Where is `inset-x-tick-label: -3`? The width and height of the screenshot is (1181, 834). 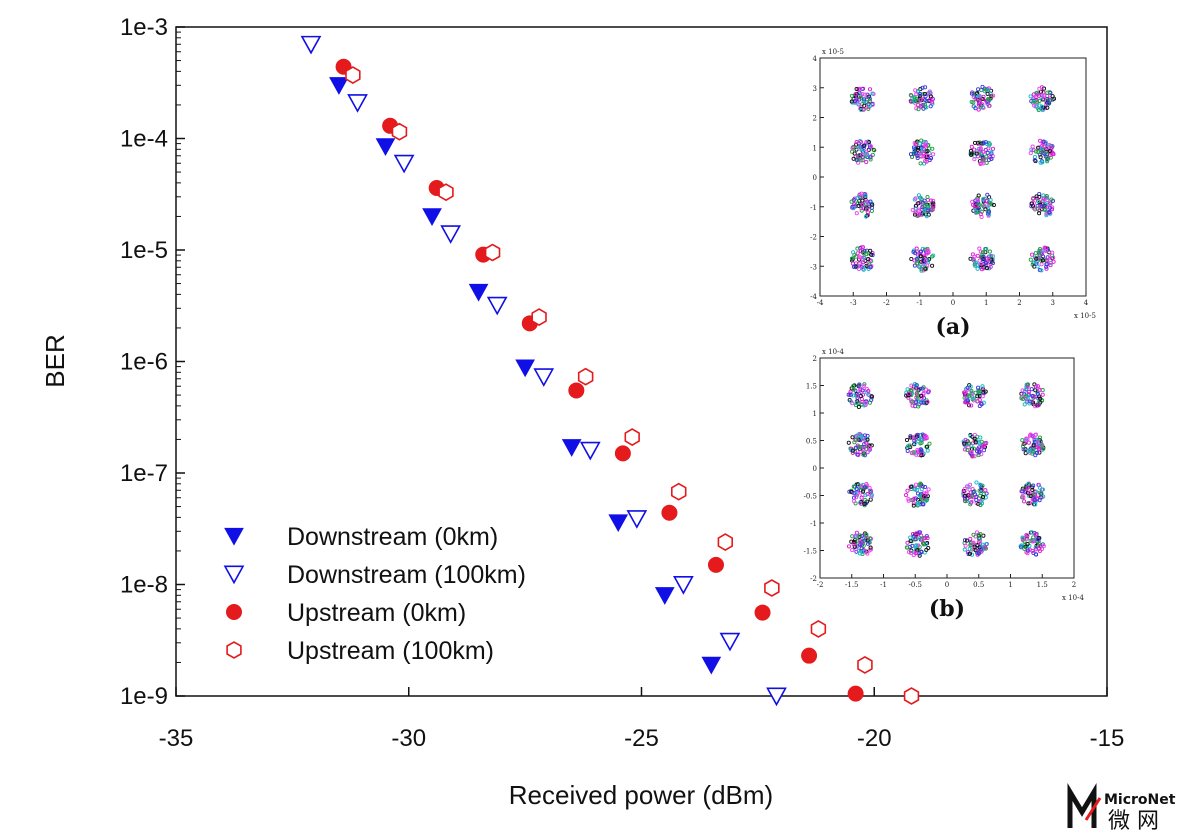
inset-x-tick-label: -3 is located at coordinates (853, 303).